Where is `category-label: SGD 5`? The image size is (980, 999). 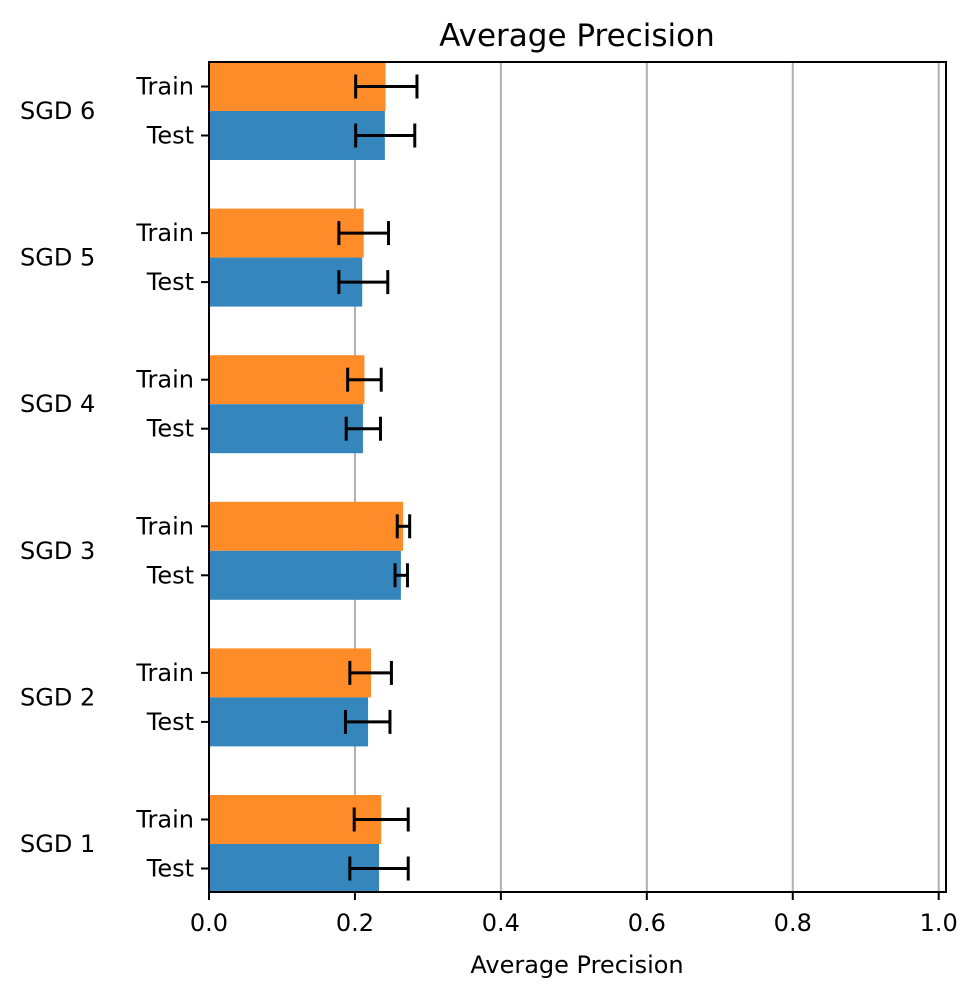
category-label: SGD 5 is located at coordinates (57, 258).